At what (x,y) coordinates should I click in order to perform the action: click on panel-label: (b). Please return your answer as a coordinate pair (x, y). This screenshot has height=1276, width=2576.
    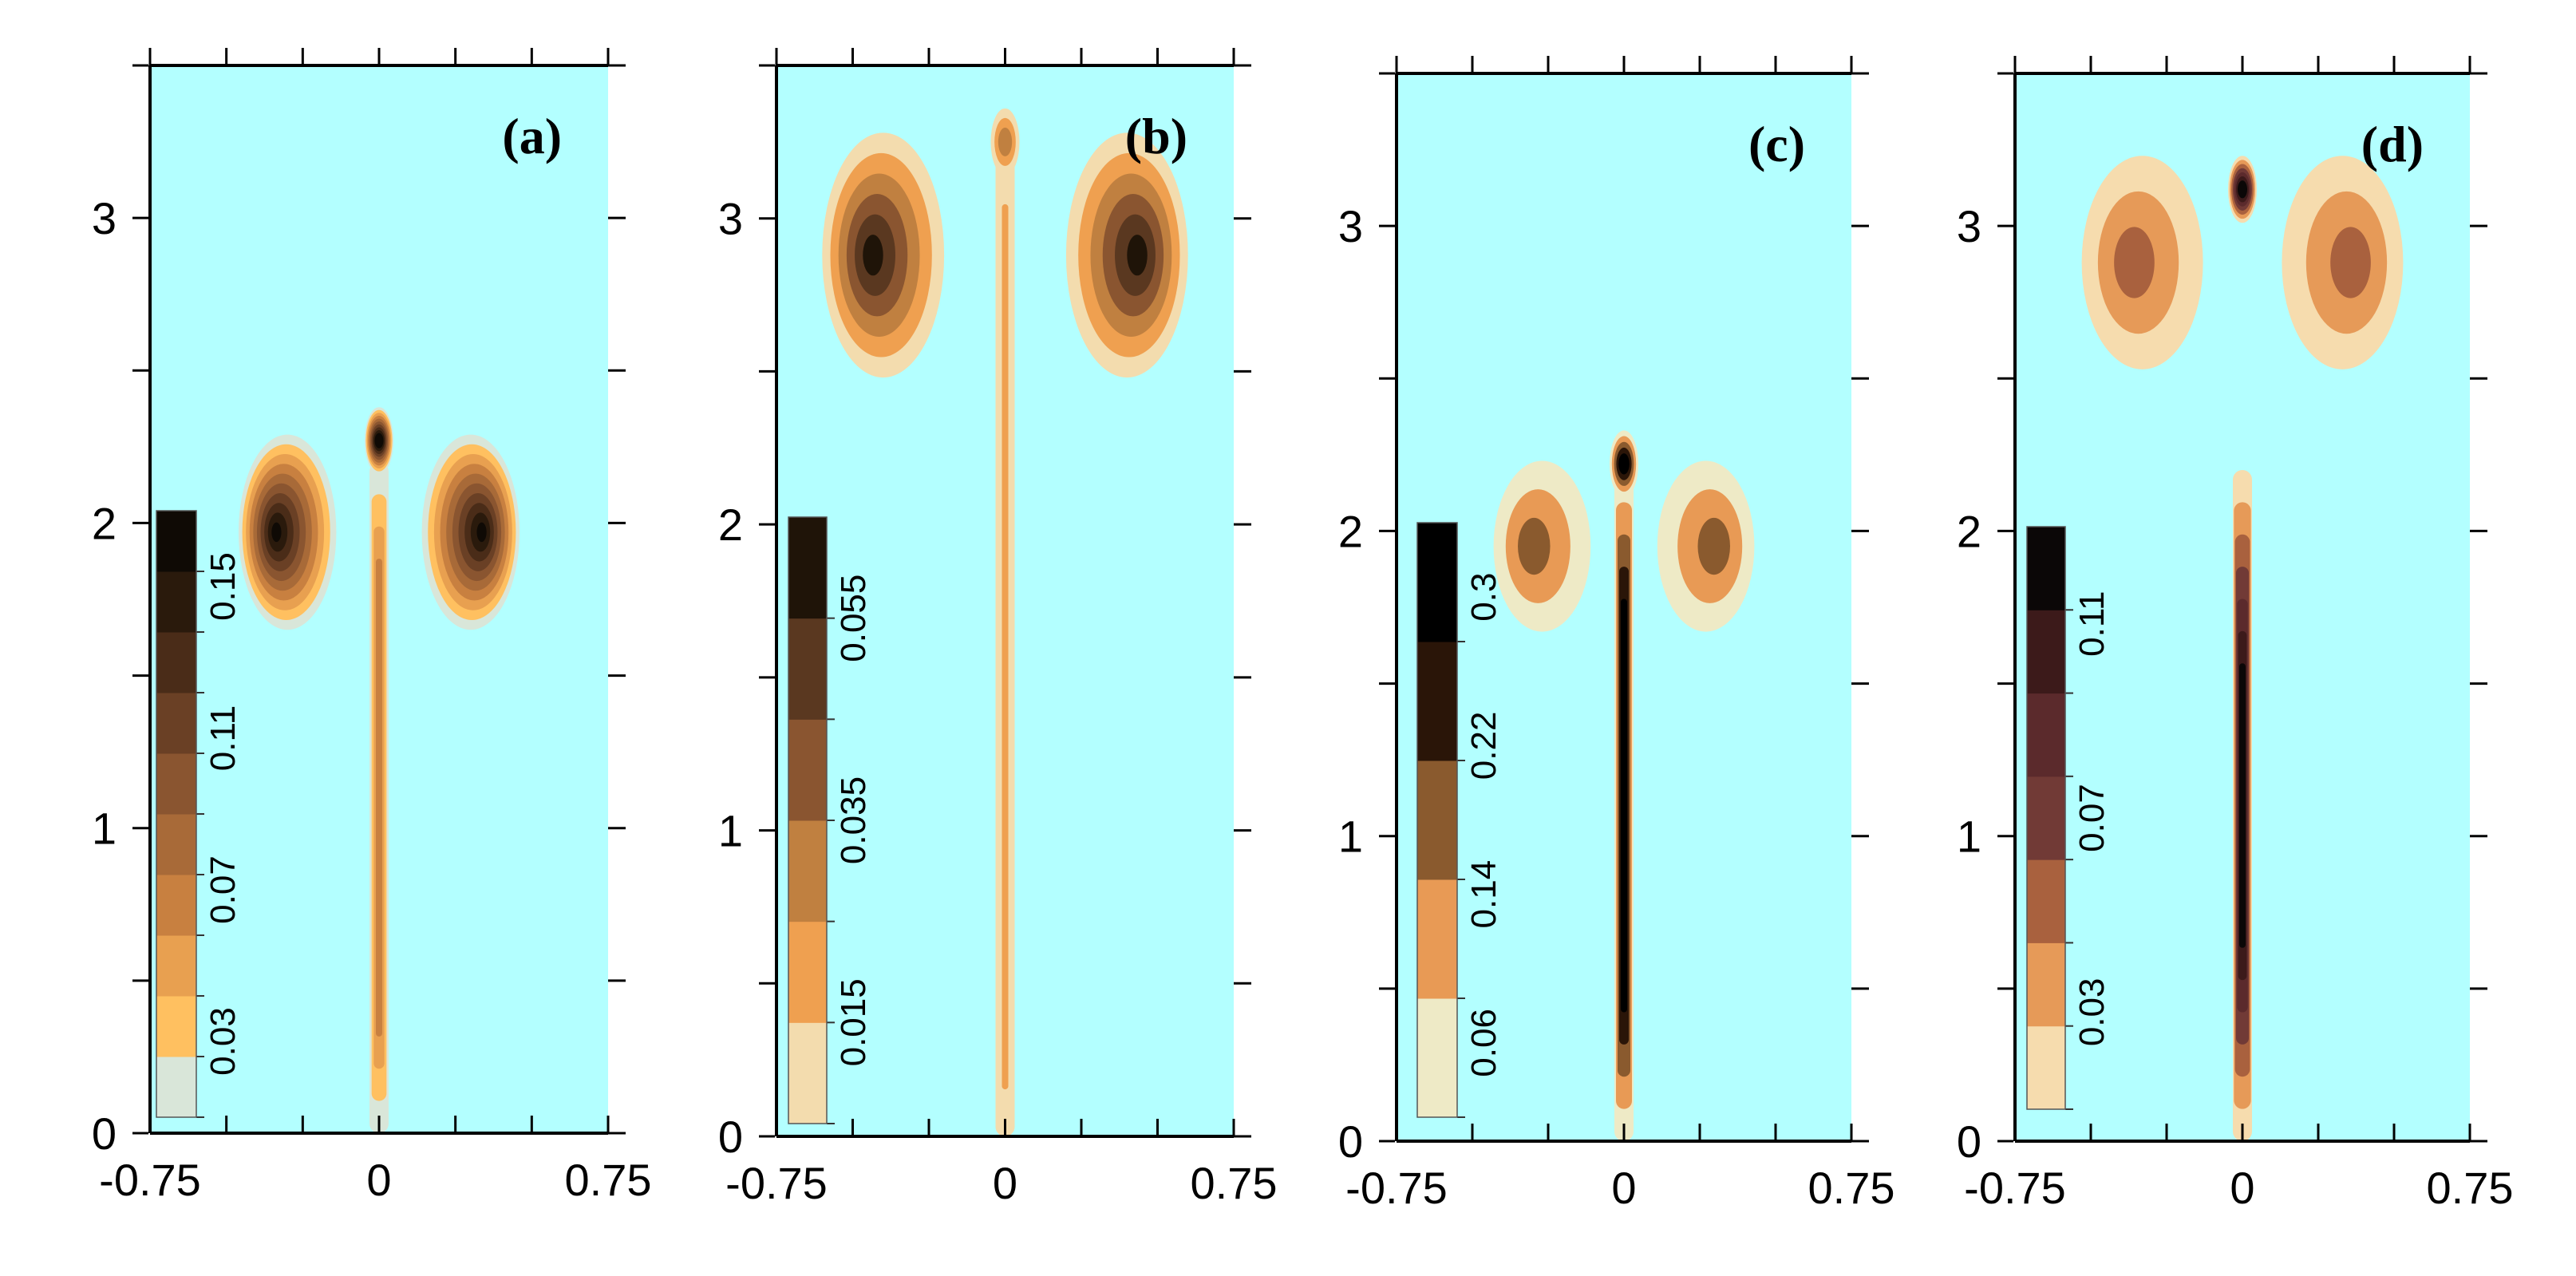
    Looking at the image, I should click on (1156, 136).